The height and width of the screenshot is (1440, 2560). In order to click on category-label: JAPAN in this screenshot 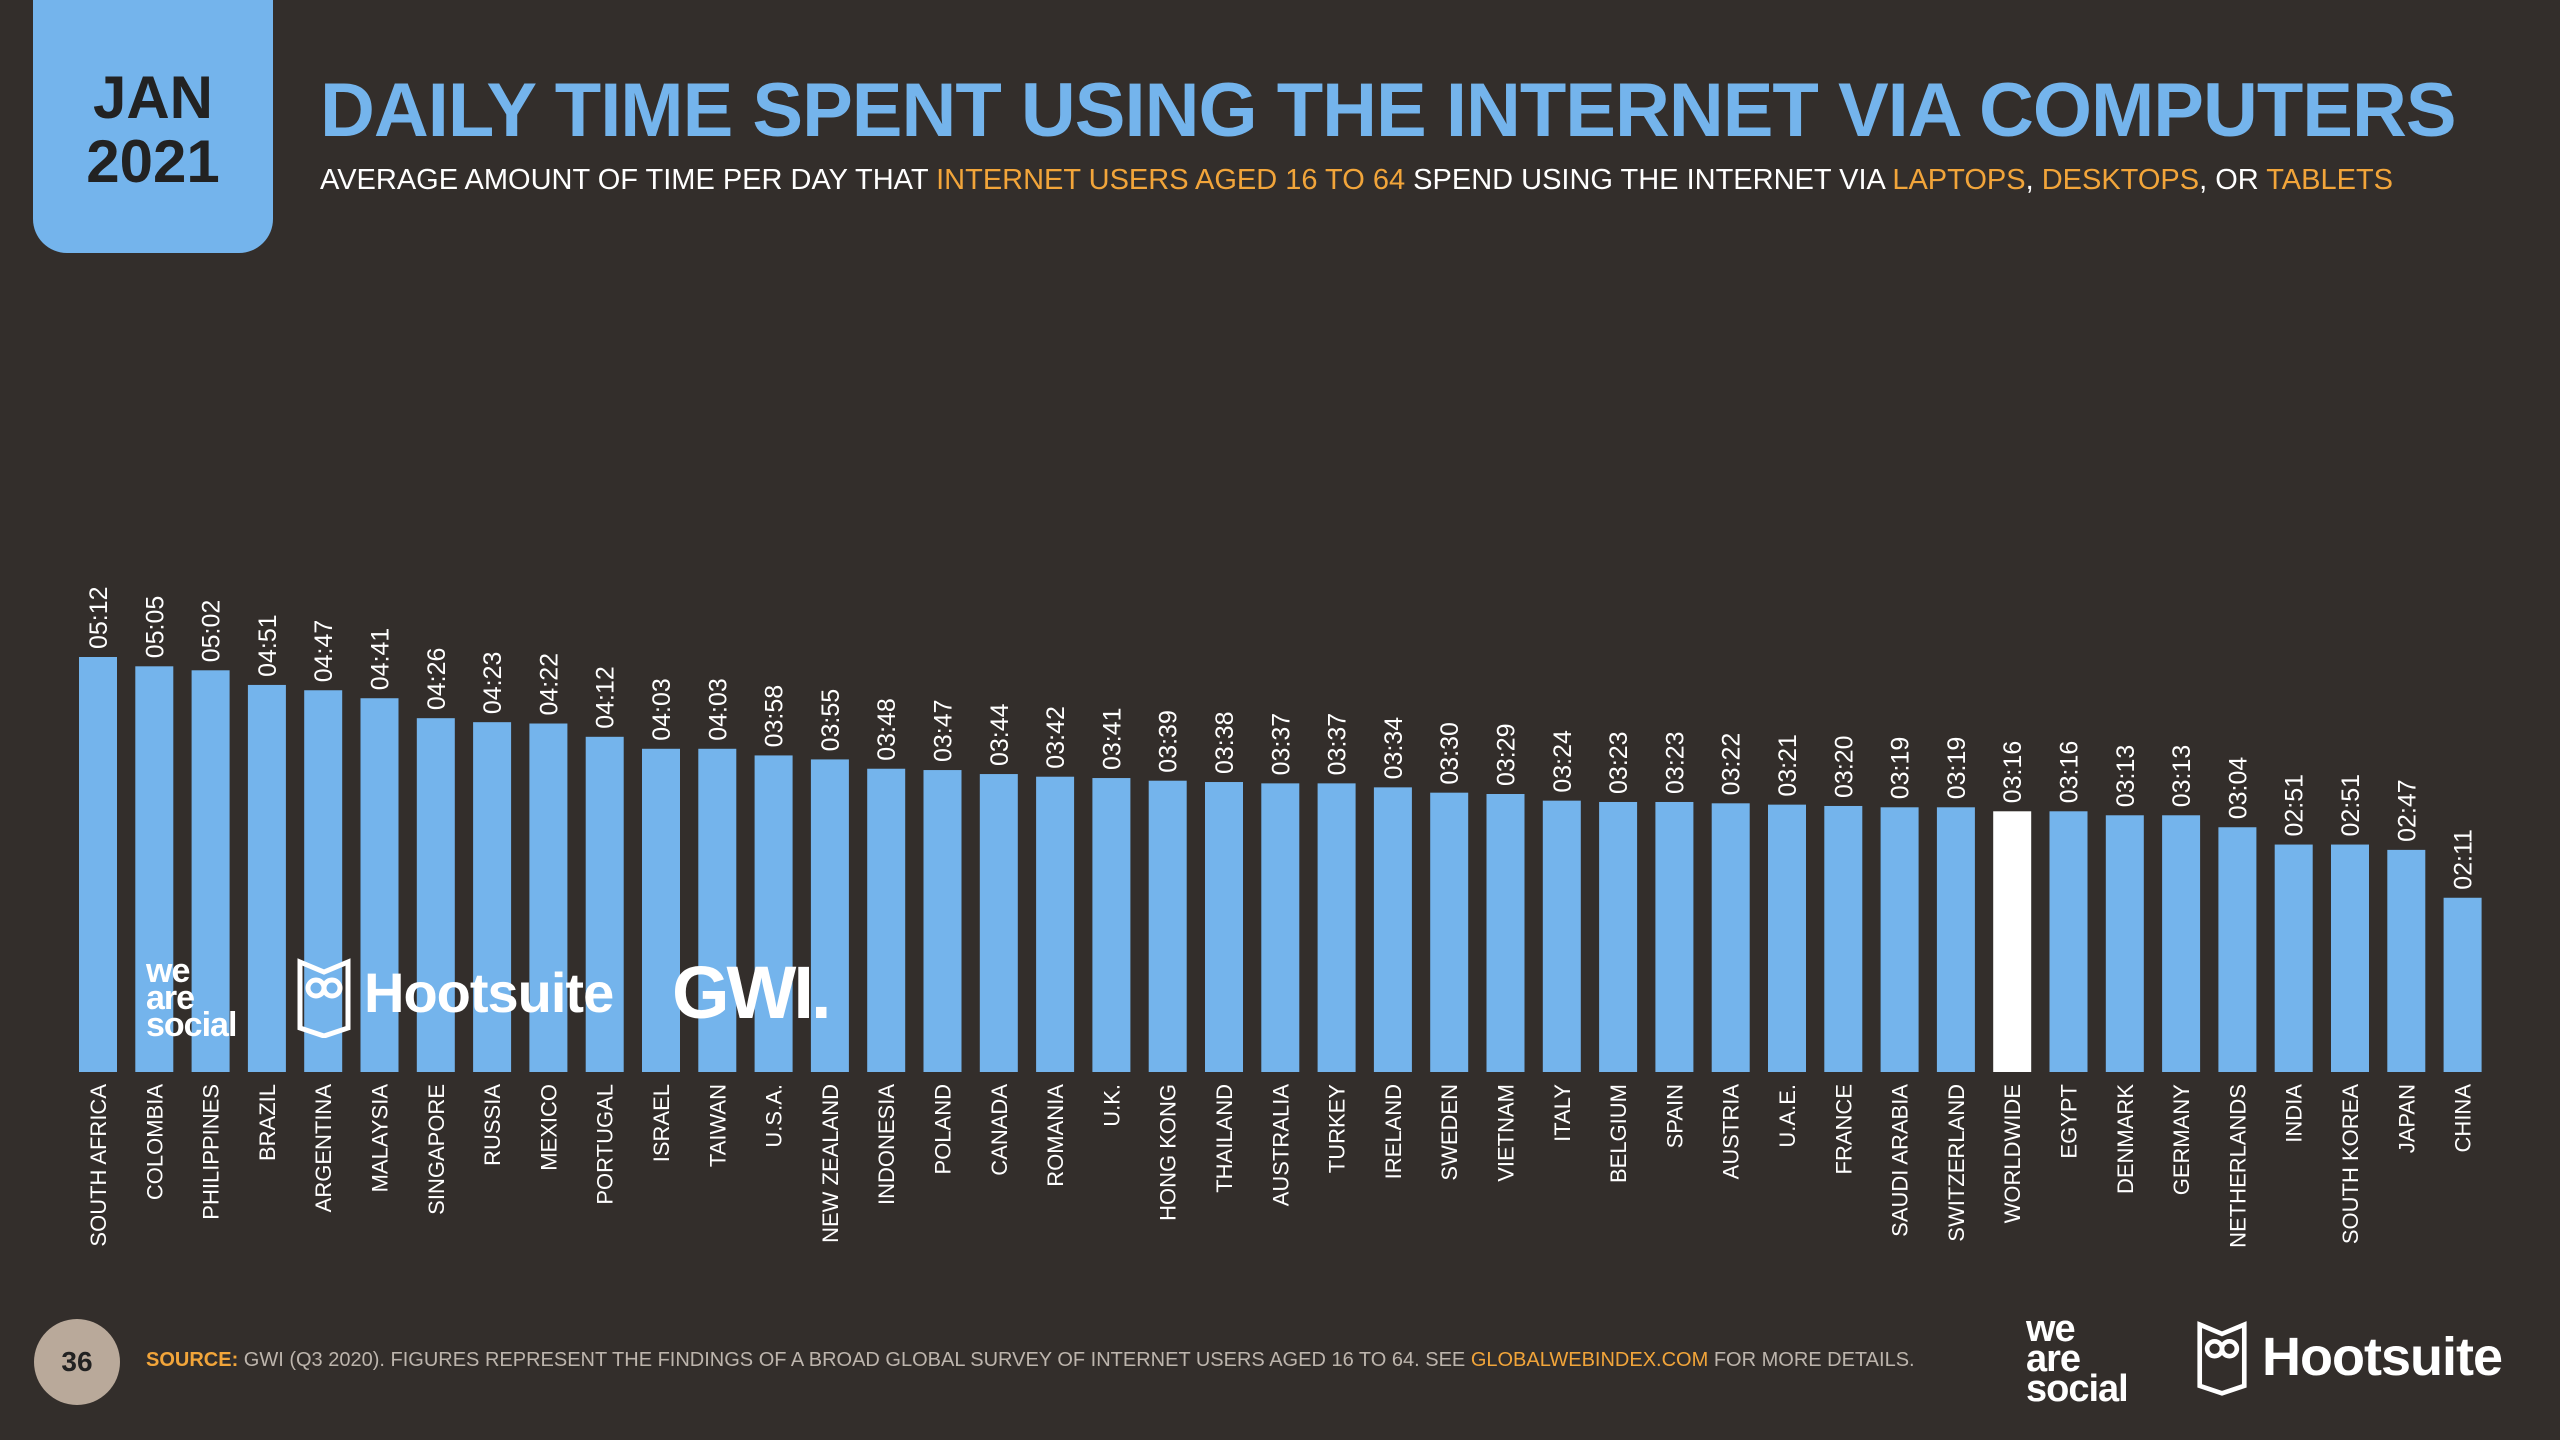, I will do `click(2406, 1118)`.